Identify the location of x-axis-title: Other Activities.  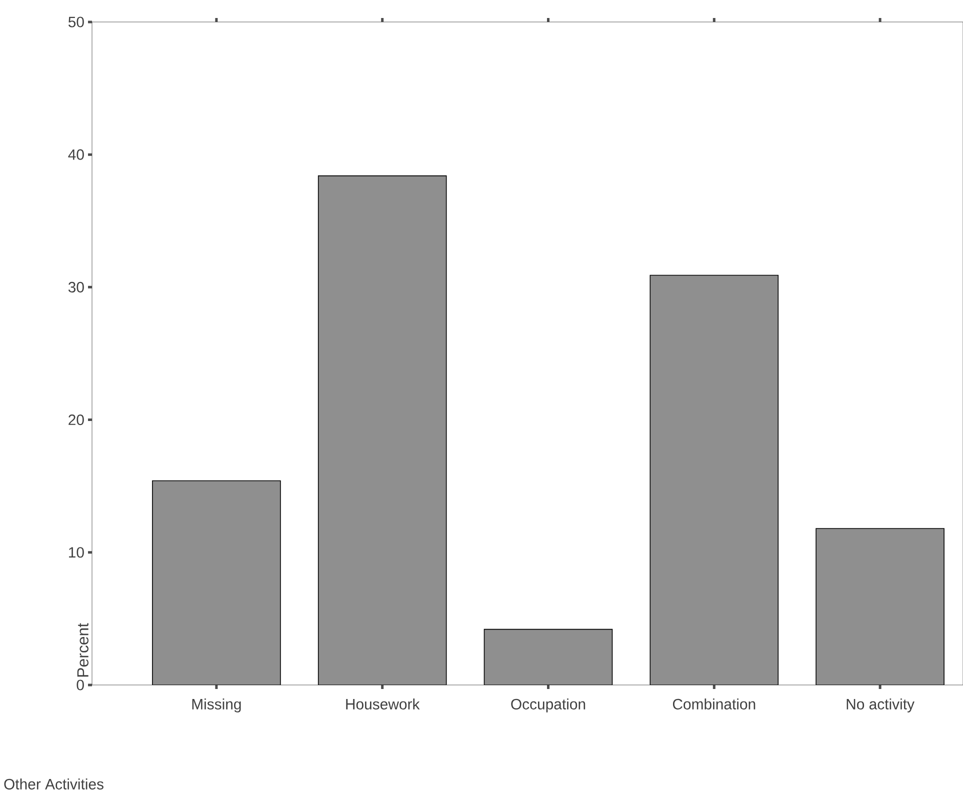
(54, 784).